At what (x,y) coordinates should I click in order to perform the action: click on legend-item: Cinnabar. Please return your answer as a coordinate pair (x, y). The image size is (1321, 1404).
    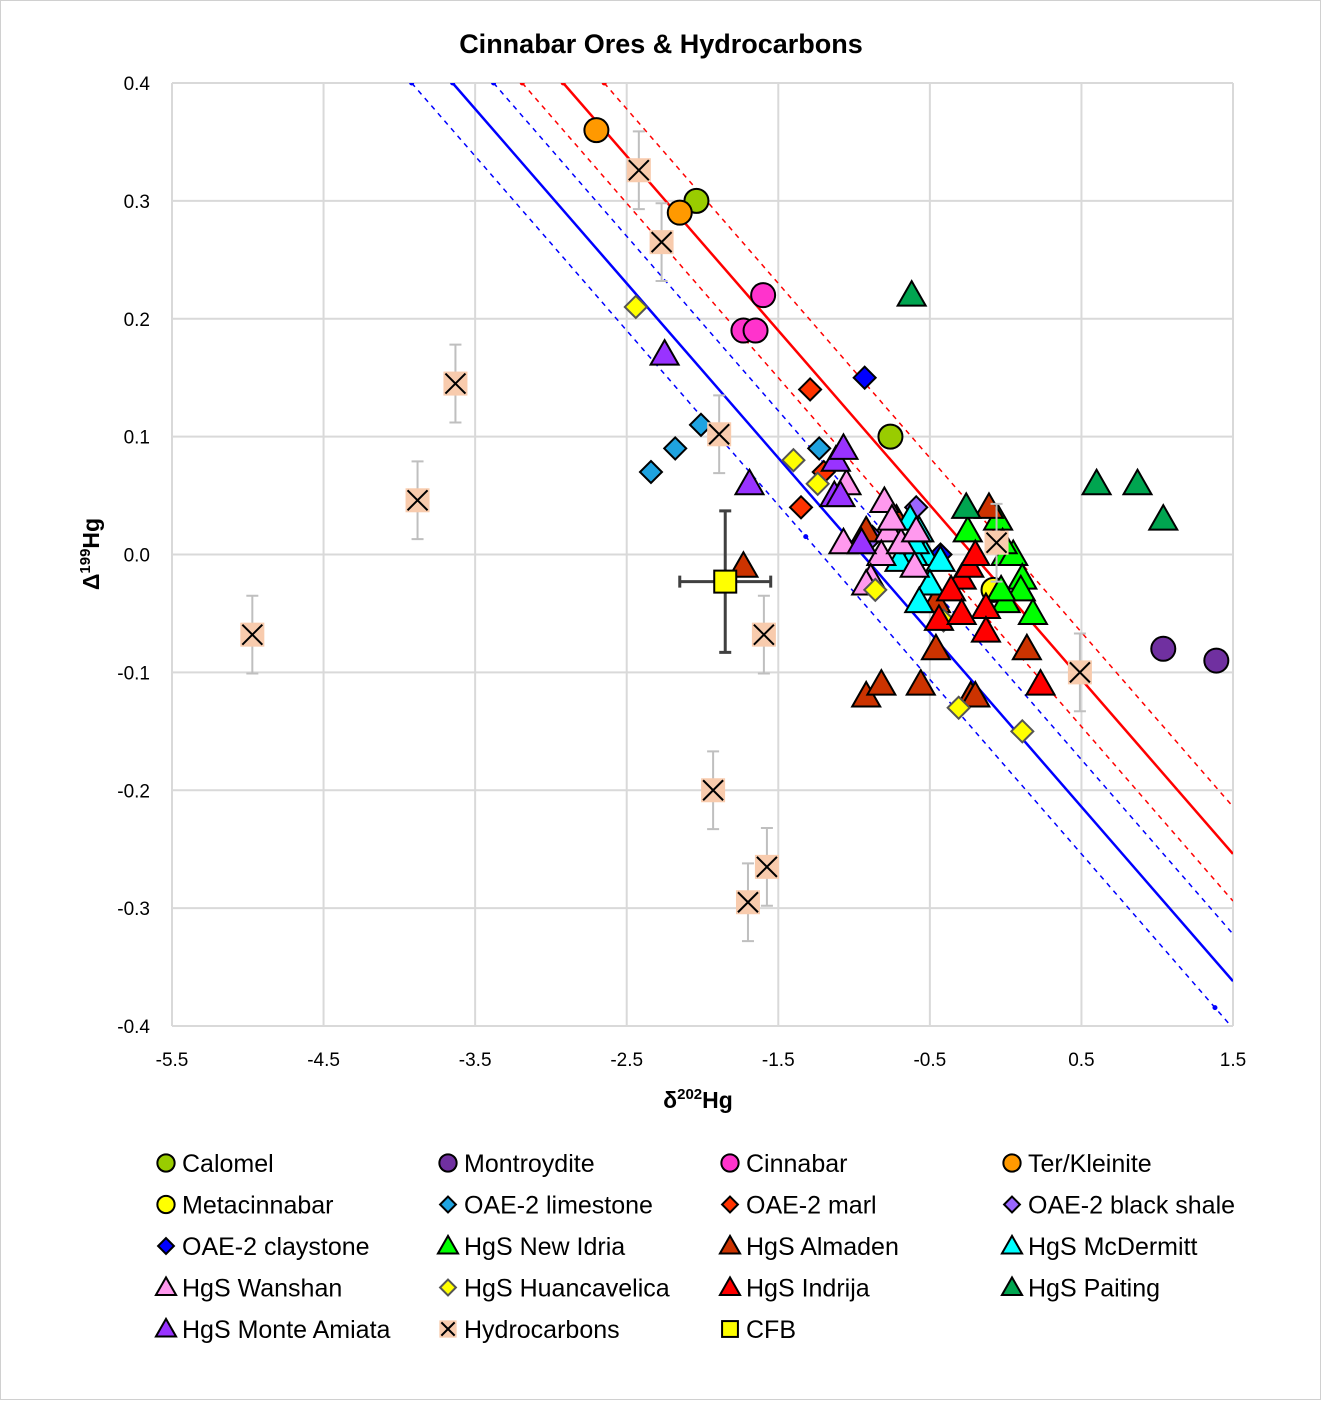
    Looking at the image, I should click on (783, 1164).